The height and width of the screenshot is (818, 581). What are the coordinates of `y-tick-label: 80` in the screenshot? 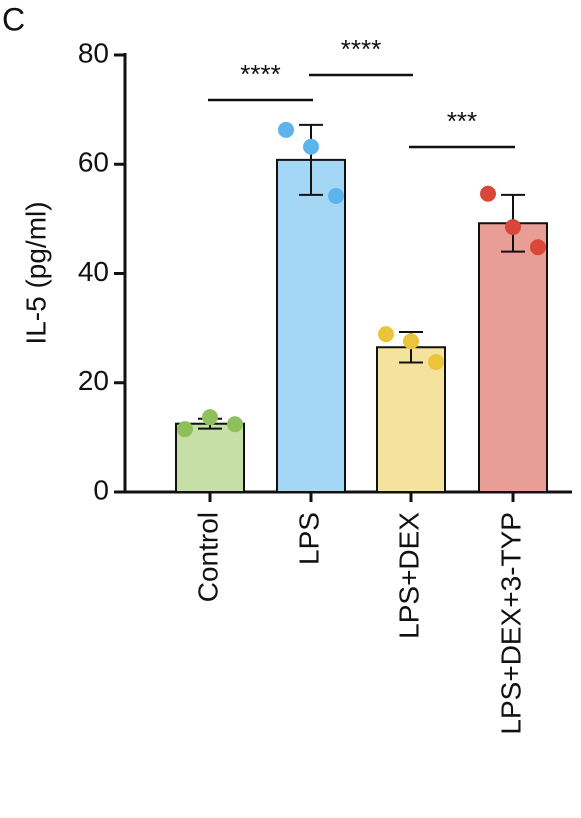 It's located at (93, 52).